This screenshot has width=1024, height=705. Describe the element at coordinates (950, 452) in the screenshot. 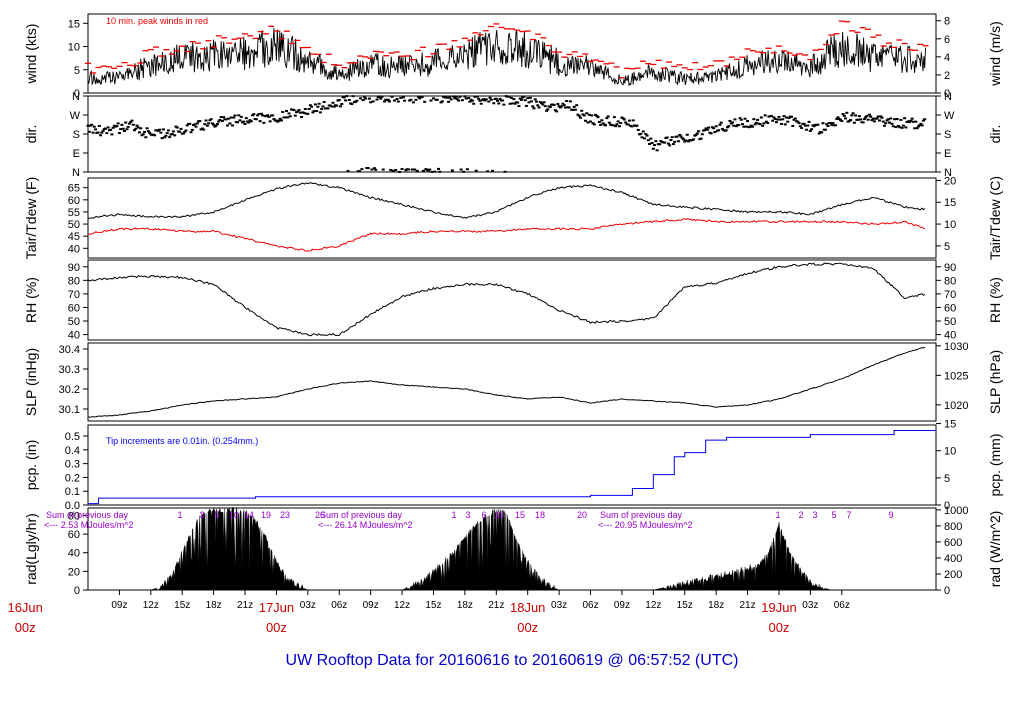

I see `right-tick-label: 10` at that location.